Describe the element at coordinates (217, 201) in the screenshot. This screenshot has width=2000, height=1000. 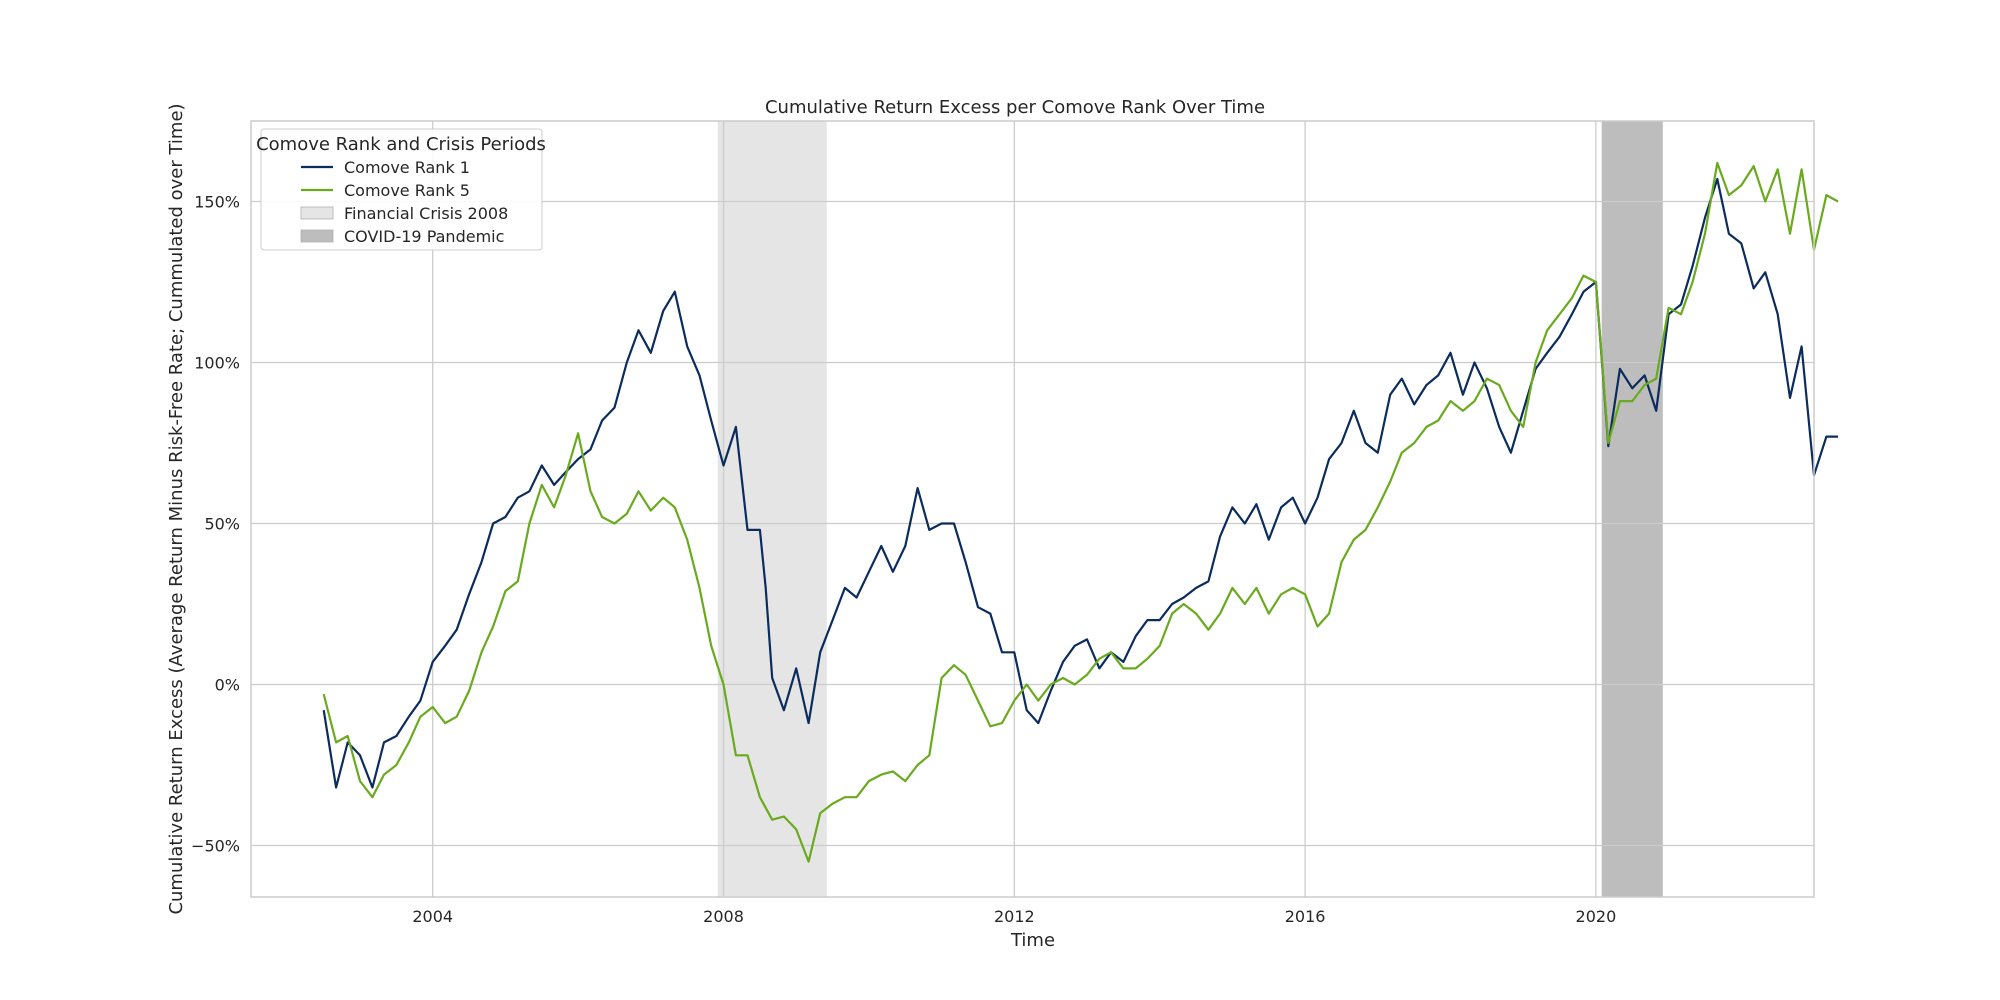
I see `y-tick-label: 150%` at that location.